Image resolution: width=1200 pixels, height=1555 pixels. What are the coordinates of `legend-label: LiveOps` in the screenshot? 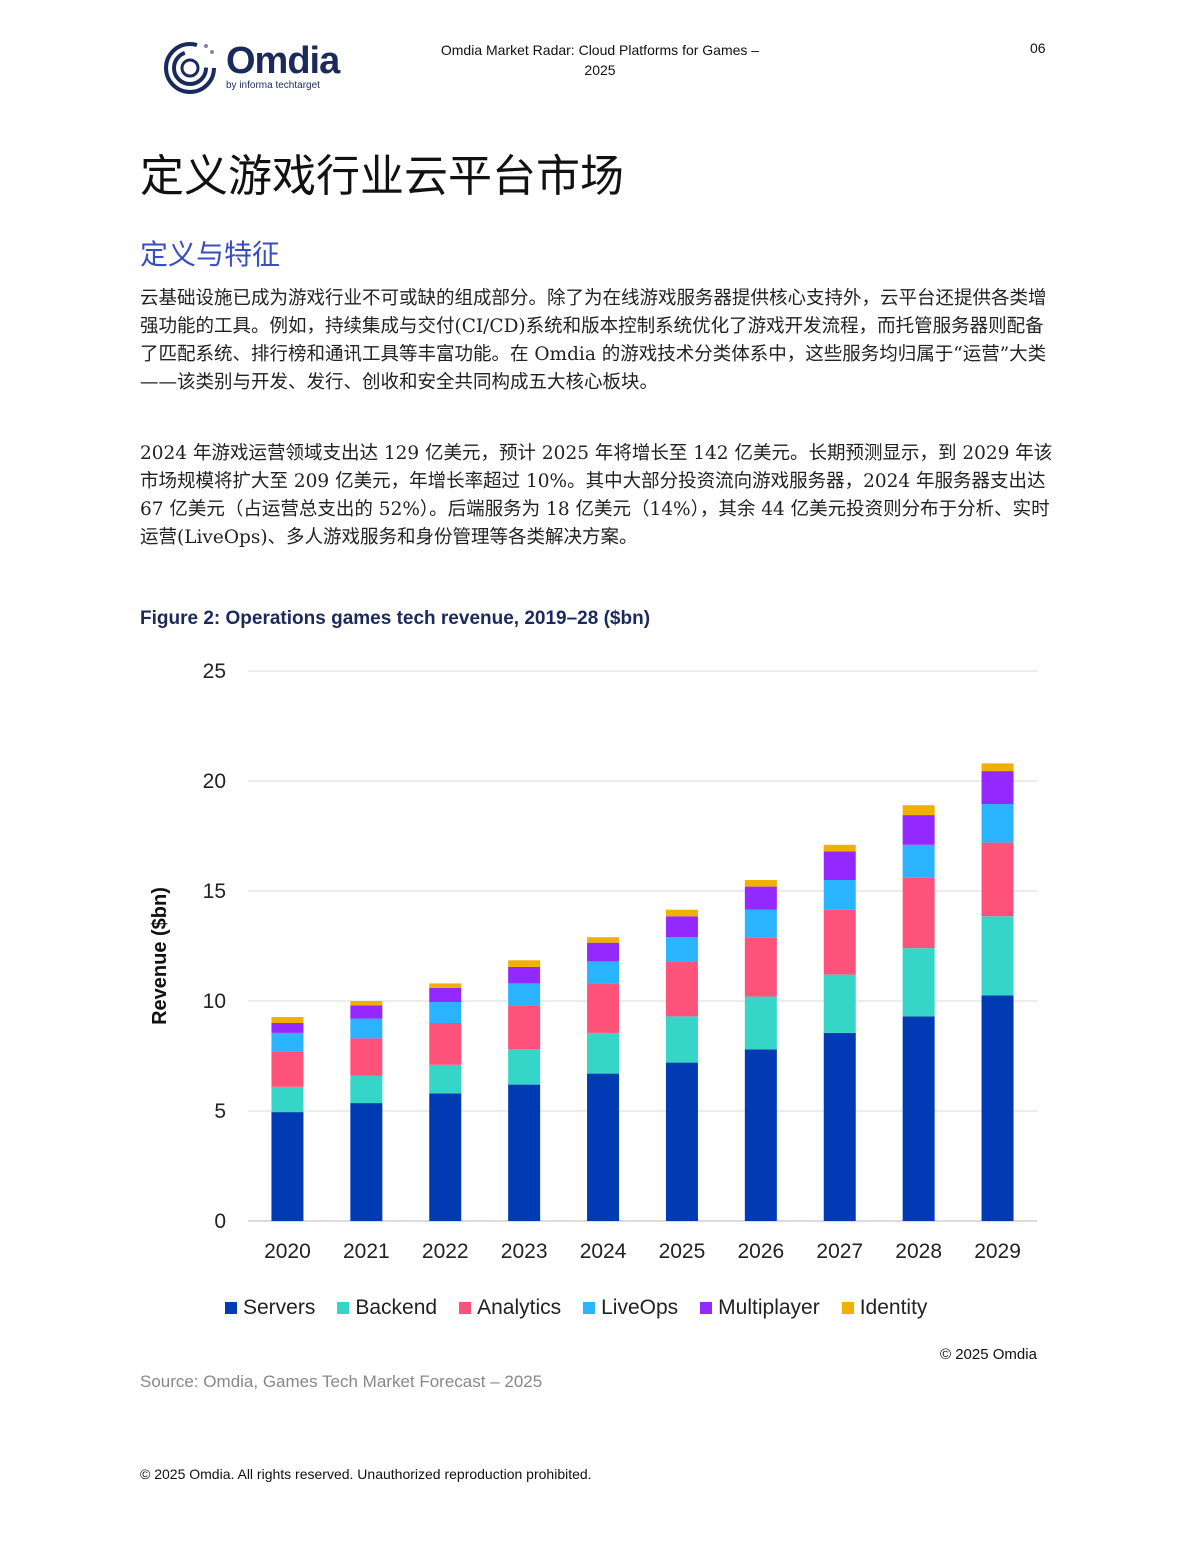 It's located at (640, 1307).